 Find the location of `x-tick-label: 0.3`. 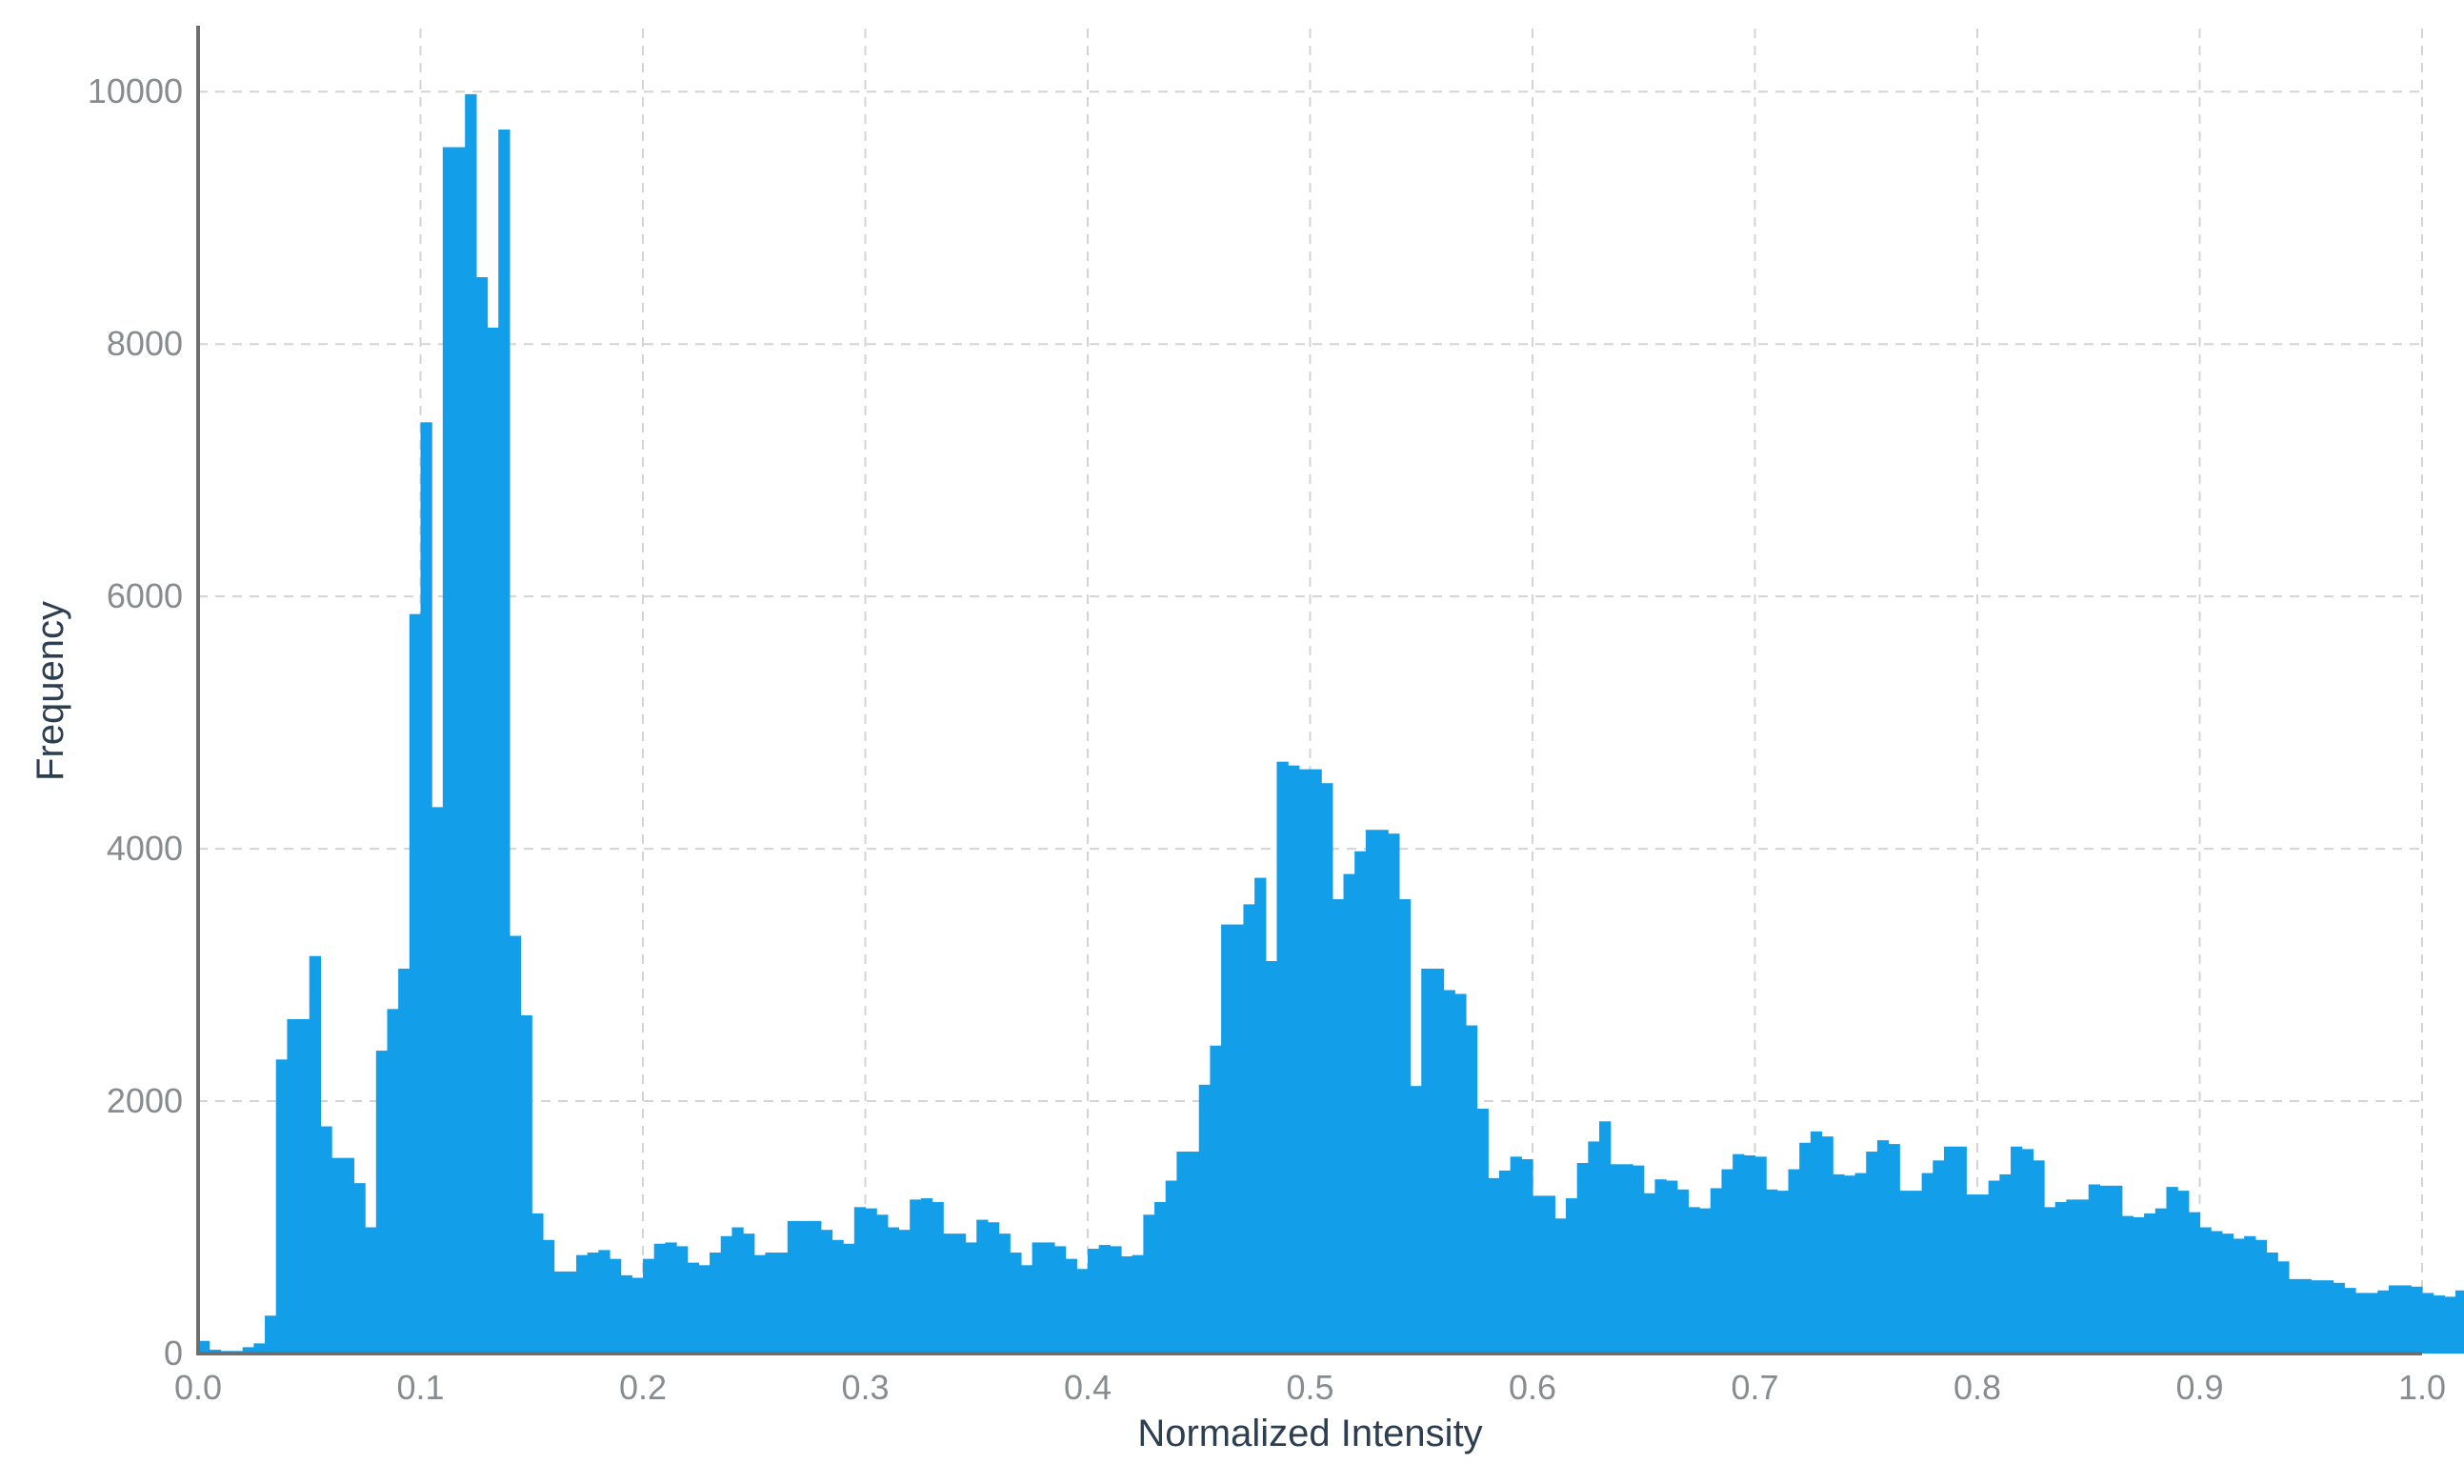

x-tick-label: 0.3 is located at coordinates (865, 1387).